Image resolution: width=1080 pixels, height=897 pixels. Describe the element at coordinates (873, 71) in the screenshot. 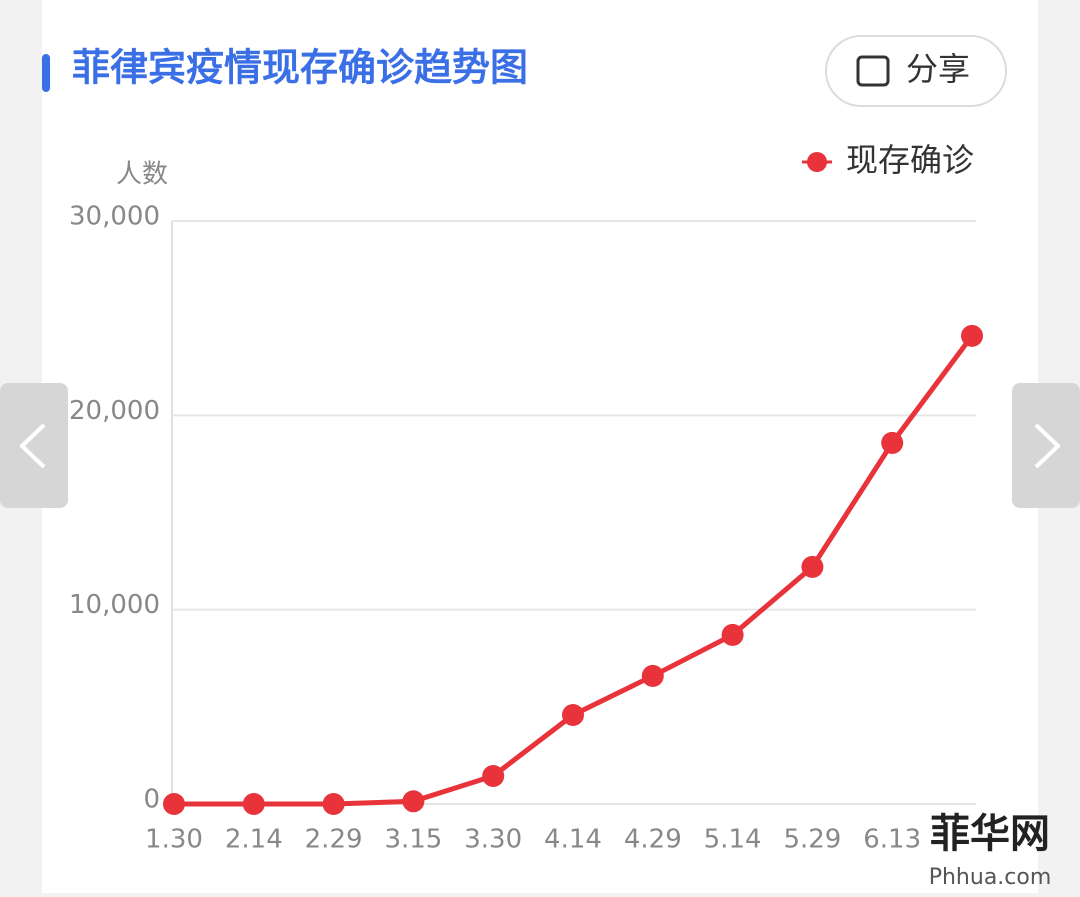

I see `share-icon` at that location.